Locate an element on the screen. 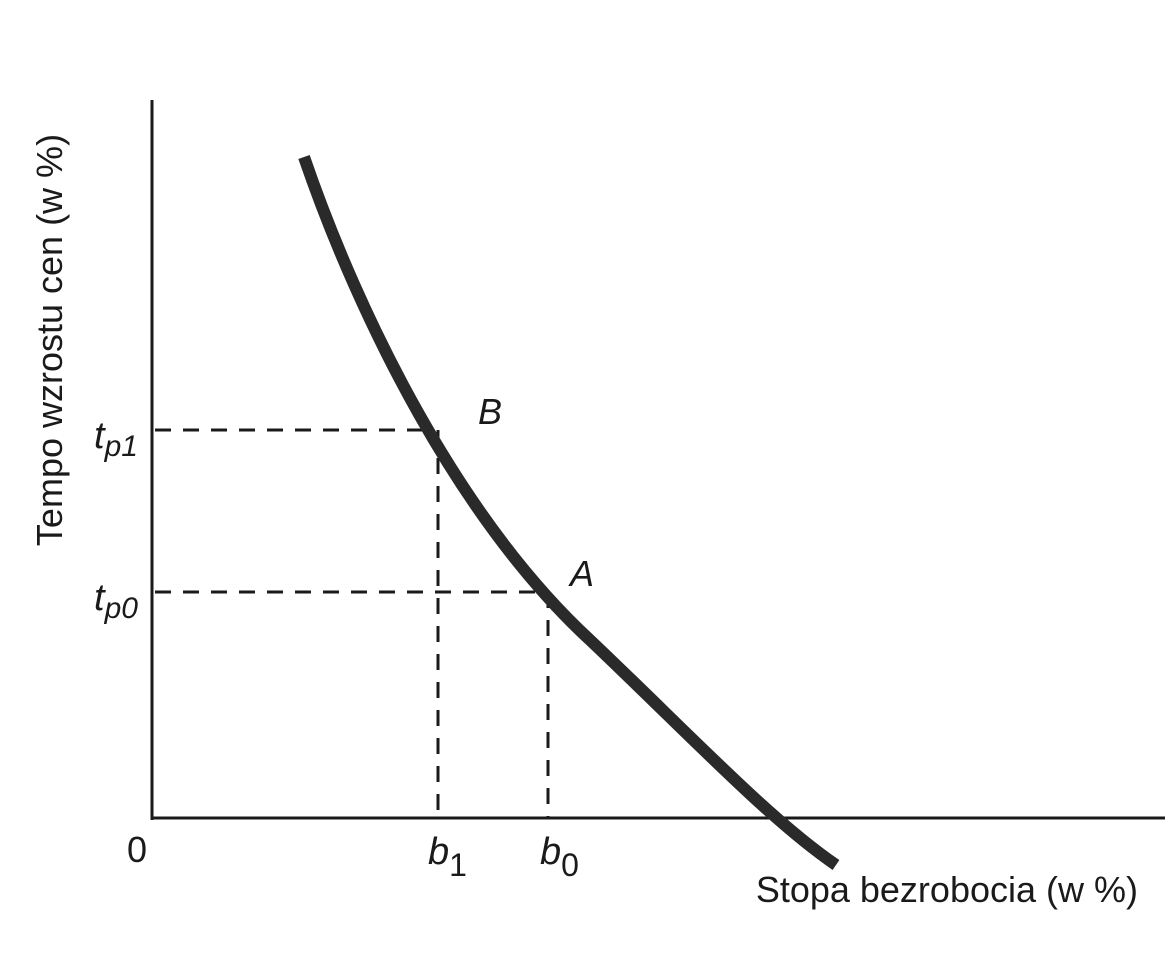 This screenshot has width=1170, height=980. x-tick-b0-sub: 0 is located at coordinates (570, 865).